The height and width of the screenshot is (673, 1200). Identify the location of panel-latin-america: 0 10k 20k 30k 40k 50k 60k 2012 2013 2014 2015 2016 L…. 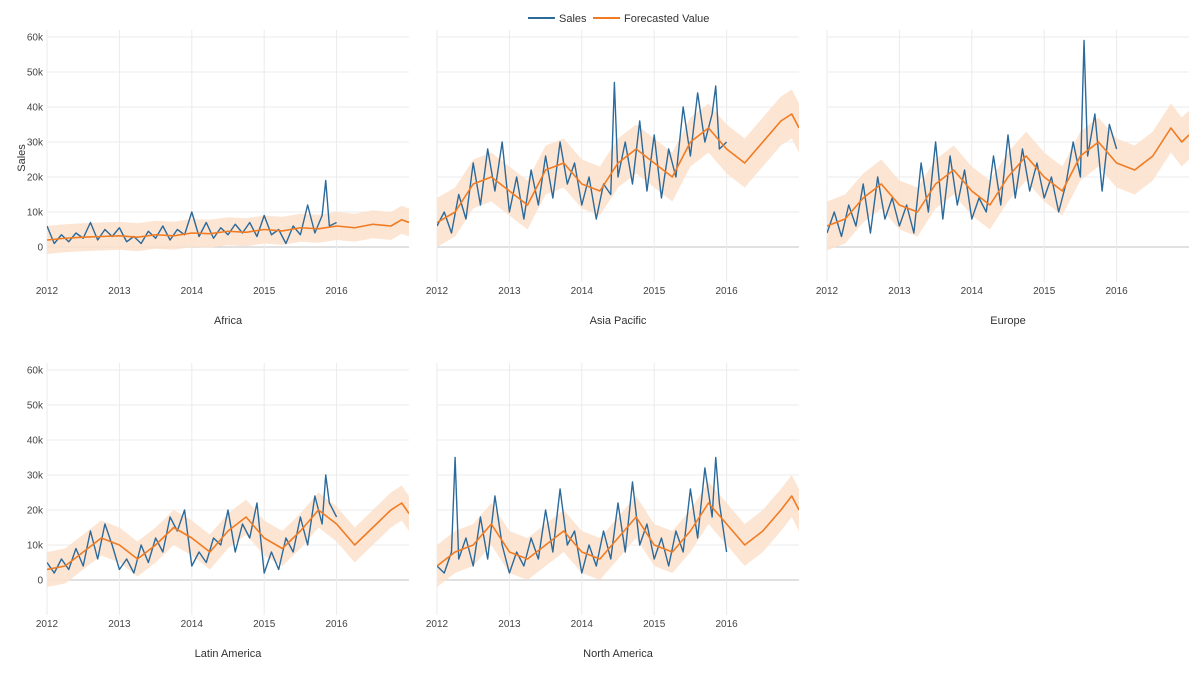
(218, 511).